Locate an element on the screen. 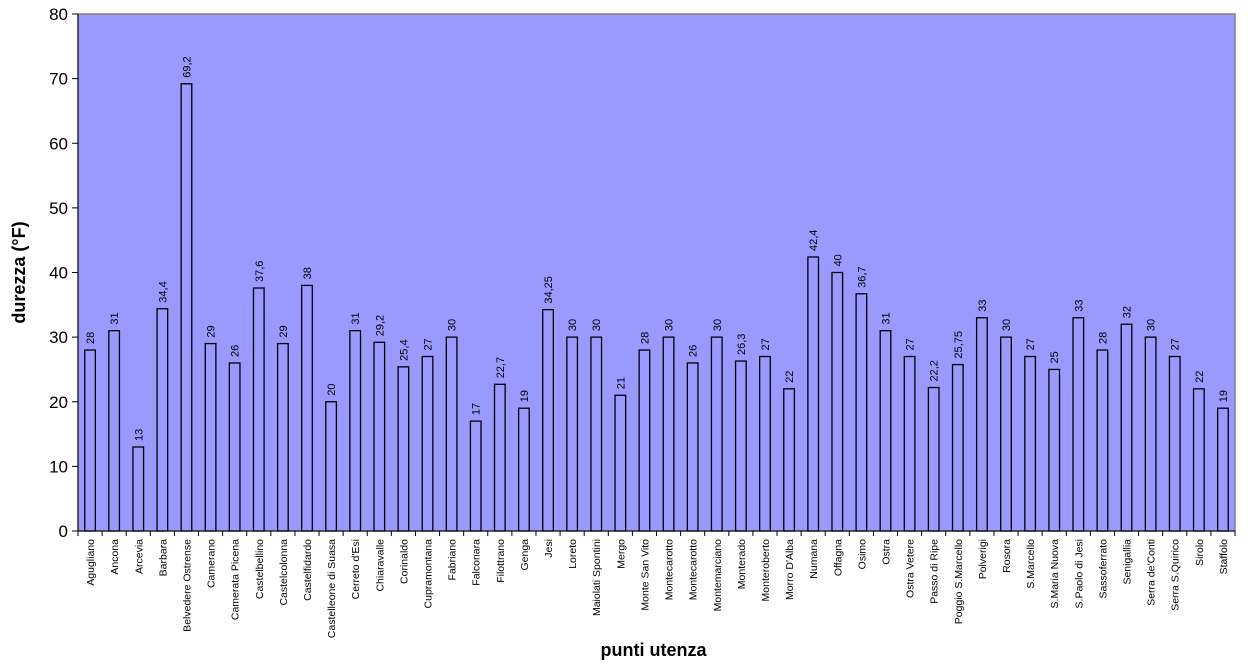 The height and width of the screenshot is (668, 1255). y-tick-label: 60 is located at coordinates (58, 143).